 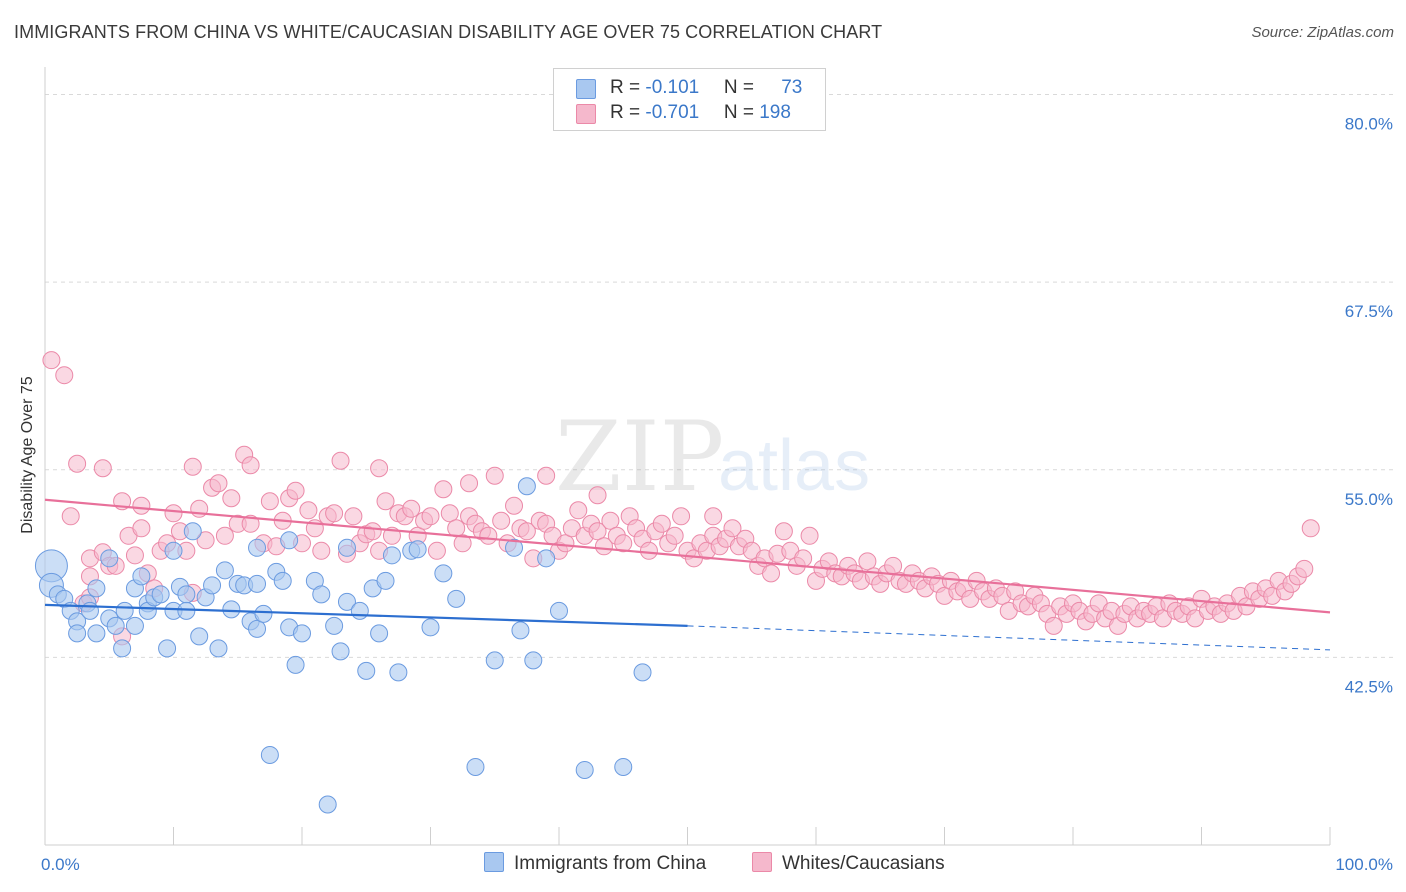 I want to click on y-tick-label: 42.5%, so click(x=1369, y=686).